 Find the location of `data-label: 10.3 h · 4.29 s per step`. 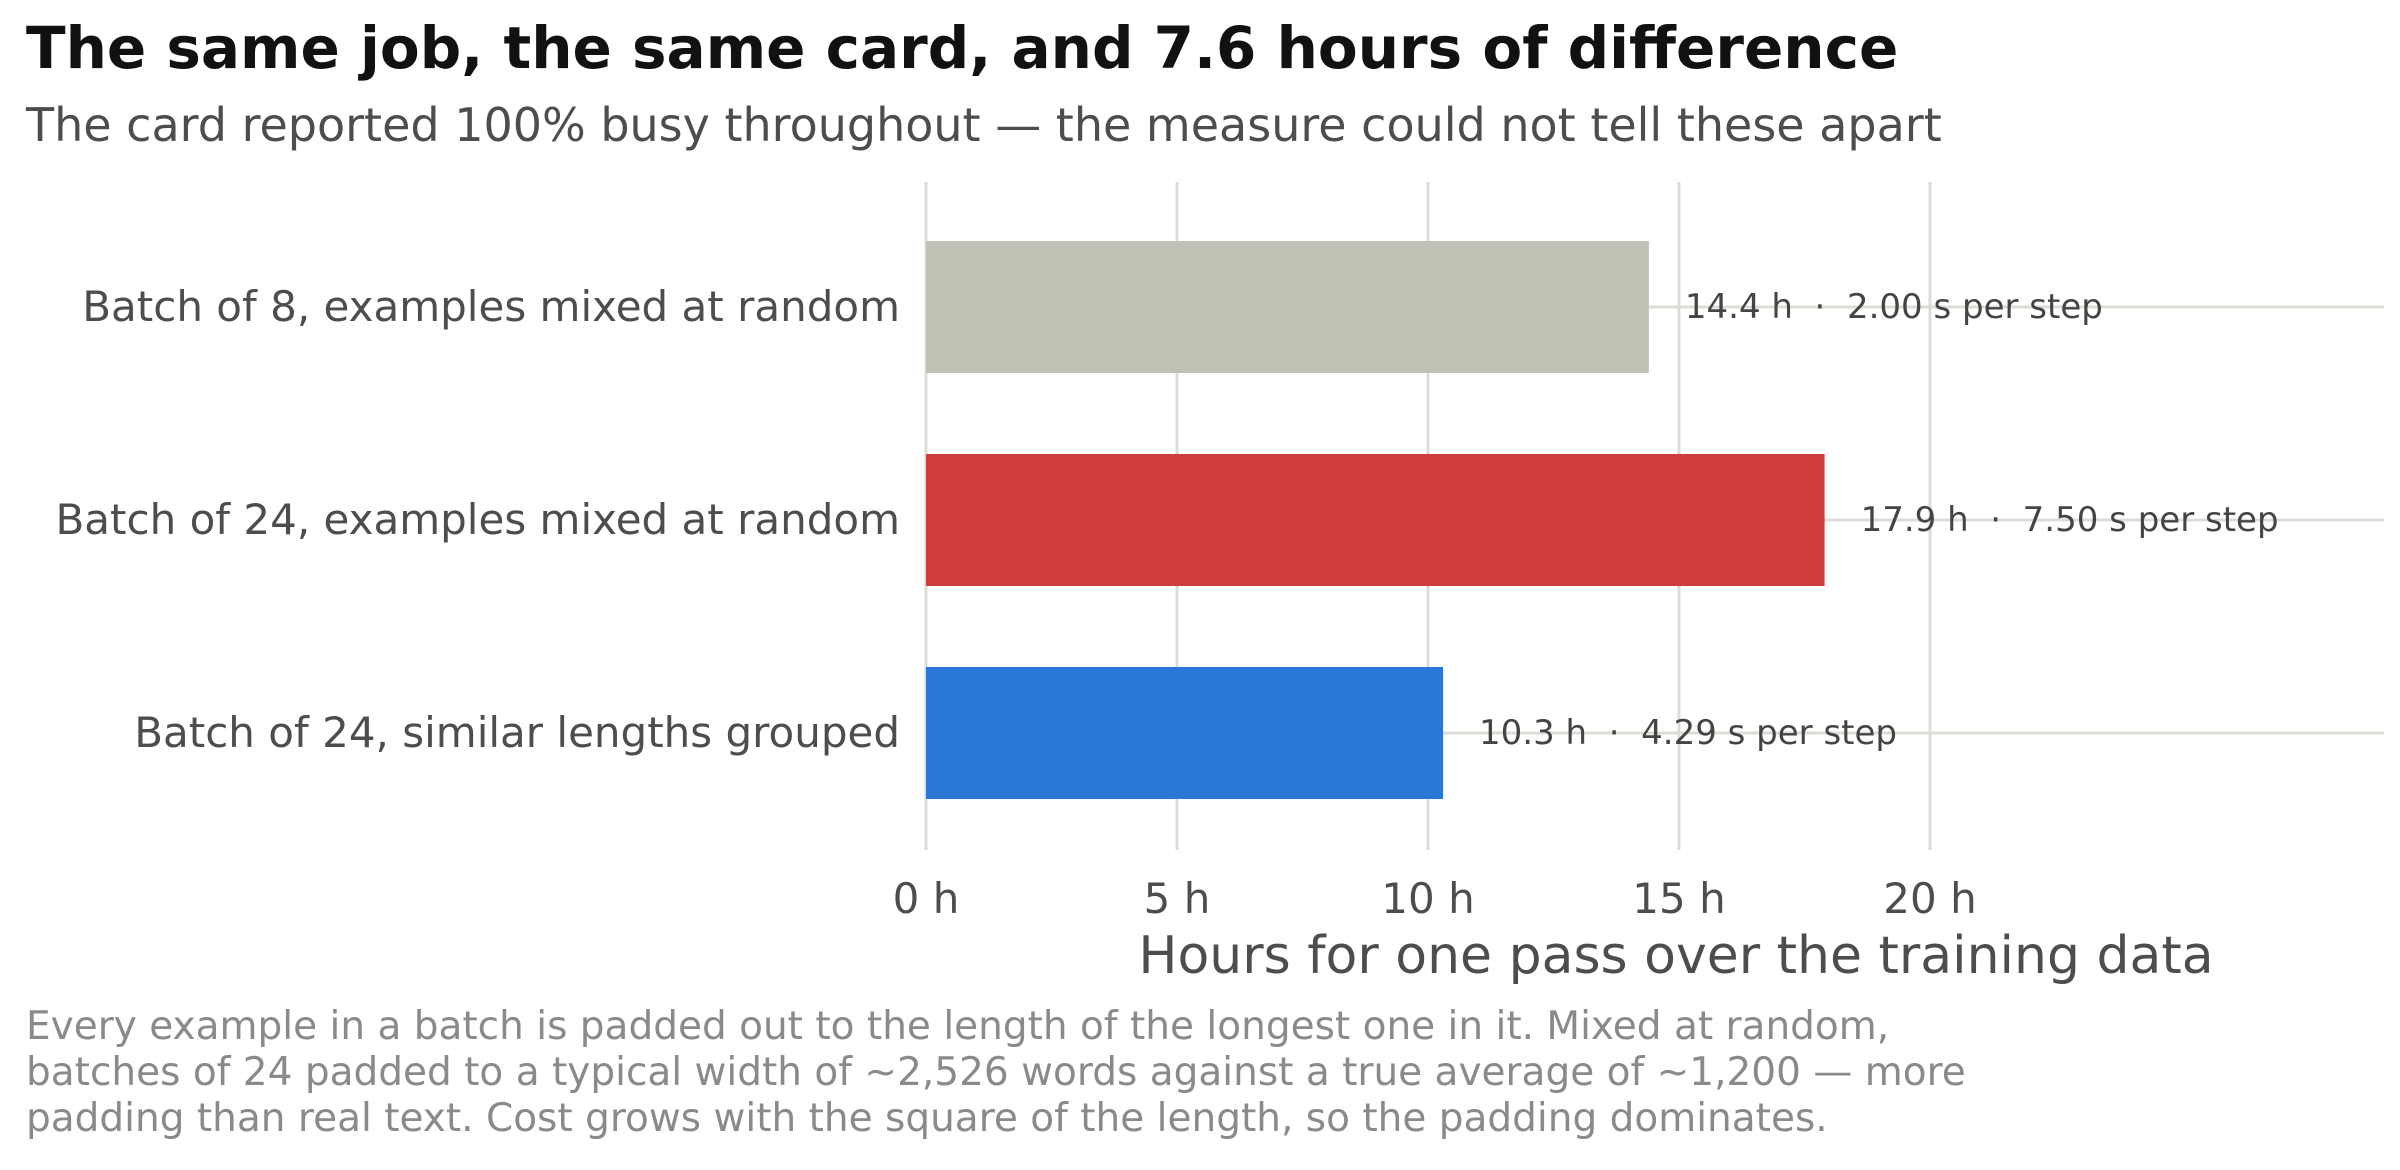

data-label: 10.3 h · 4.29 s per step is located at coordinates (1688, 733).